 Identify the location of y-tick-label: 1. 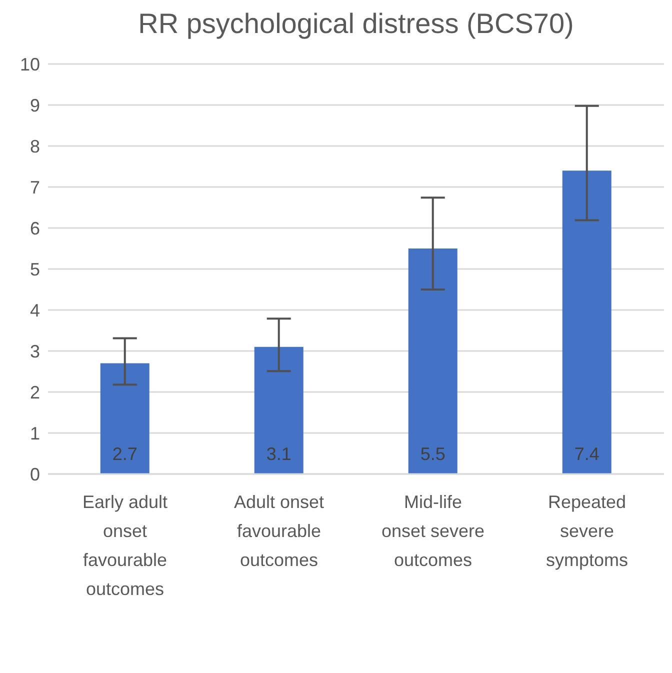
(35, 433).